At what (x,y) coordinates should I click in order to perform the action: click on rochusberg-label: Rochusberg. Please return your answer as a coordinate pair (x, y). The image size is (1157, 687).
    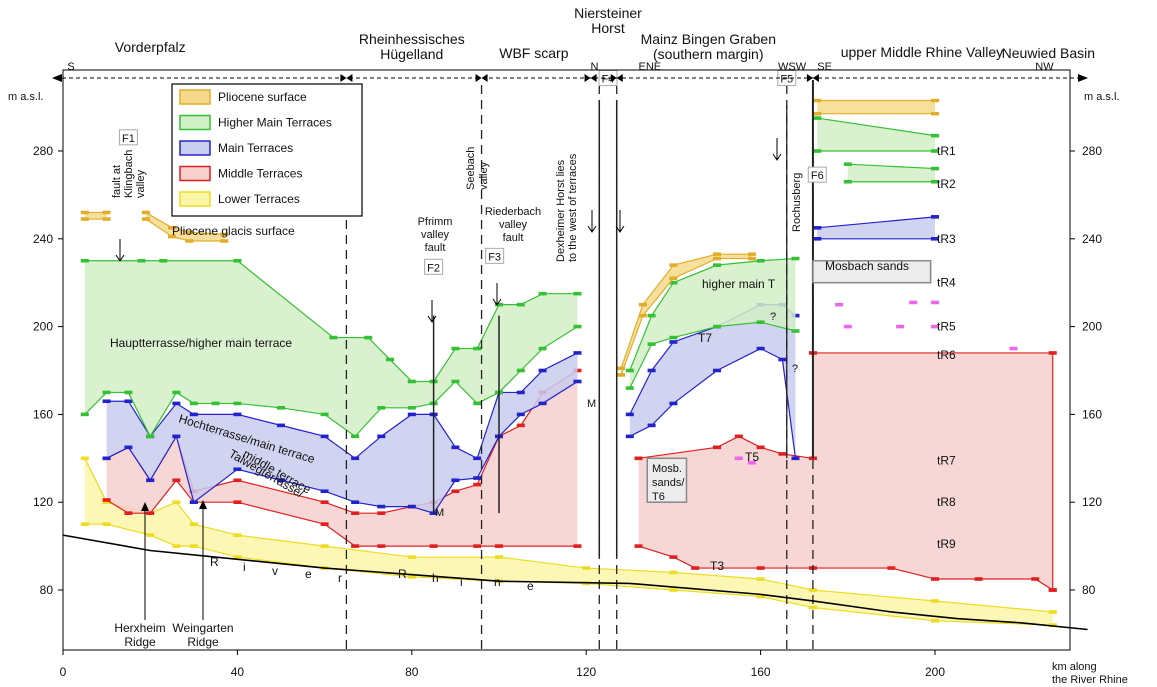
    Looking at the image, I should click on (797, 202).